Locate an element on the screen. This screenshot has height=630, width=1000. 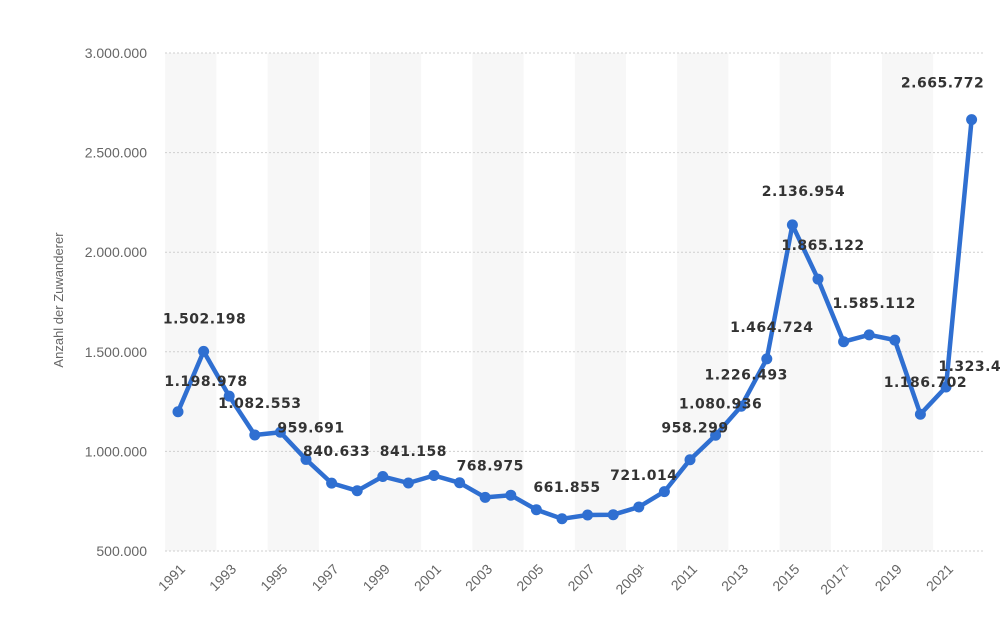
data-label: 721.014 is located at coordinates (643, 476).